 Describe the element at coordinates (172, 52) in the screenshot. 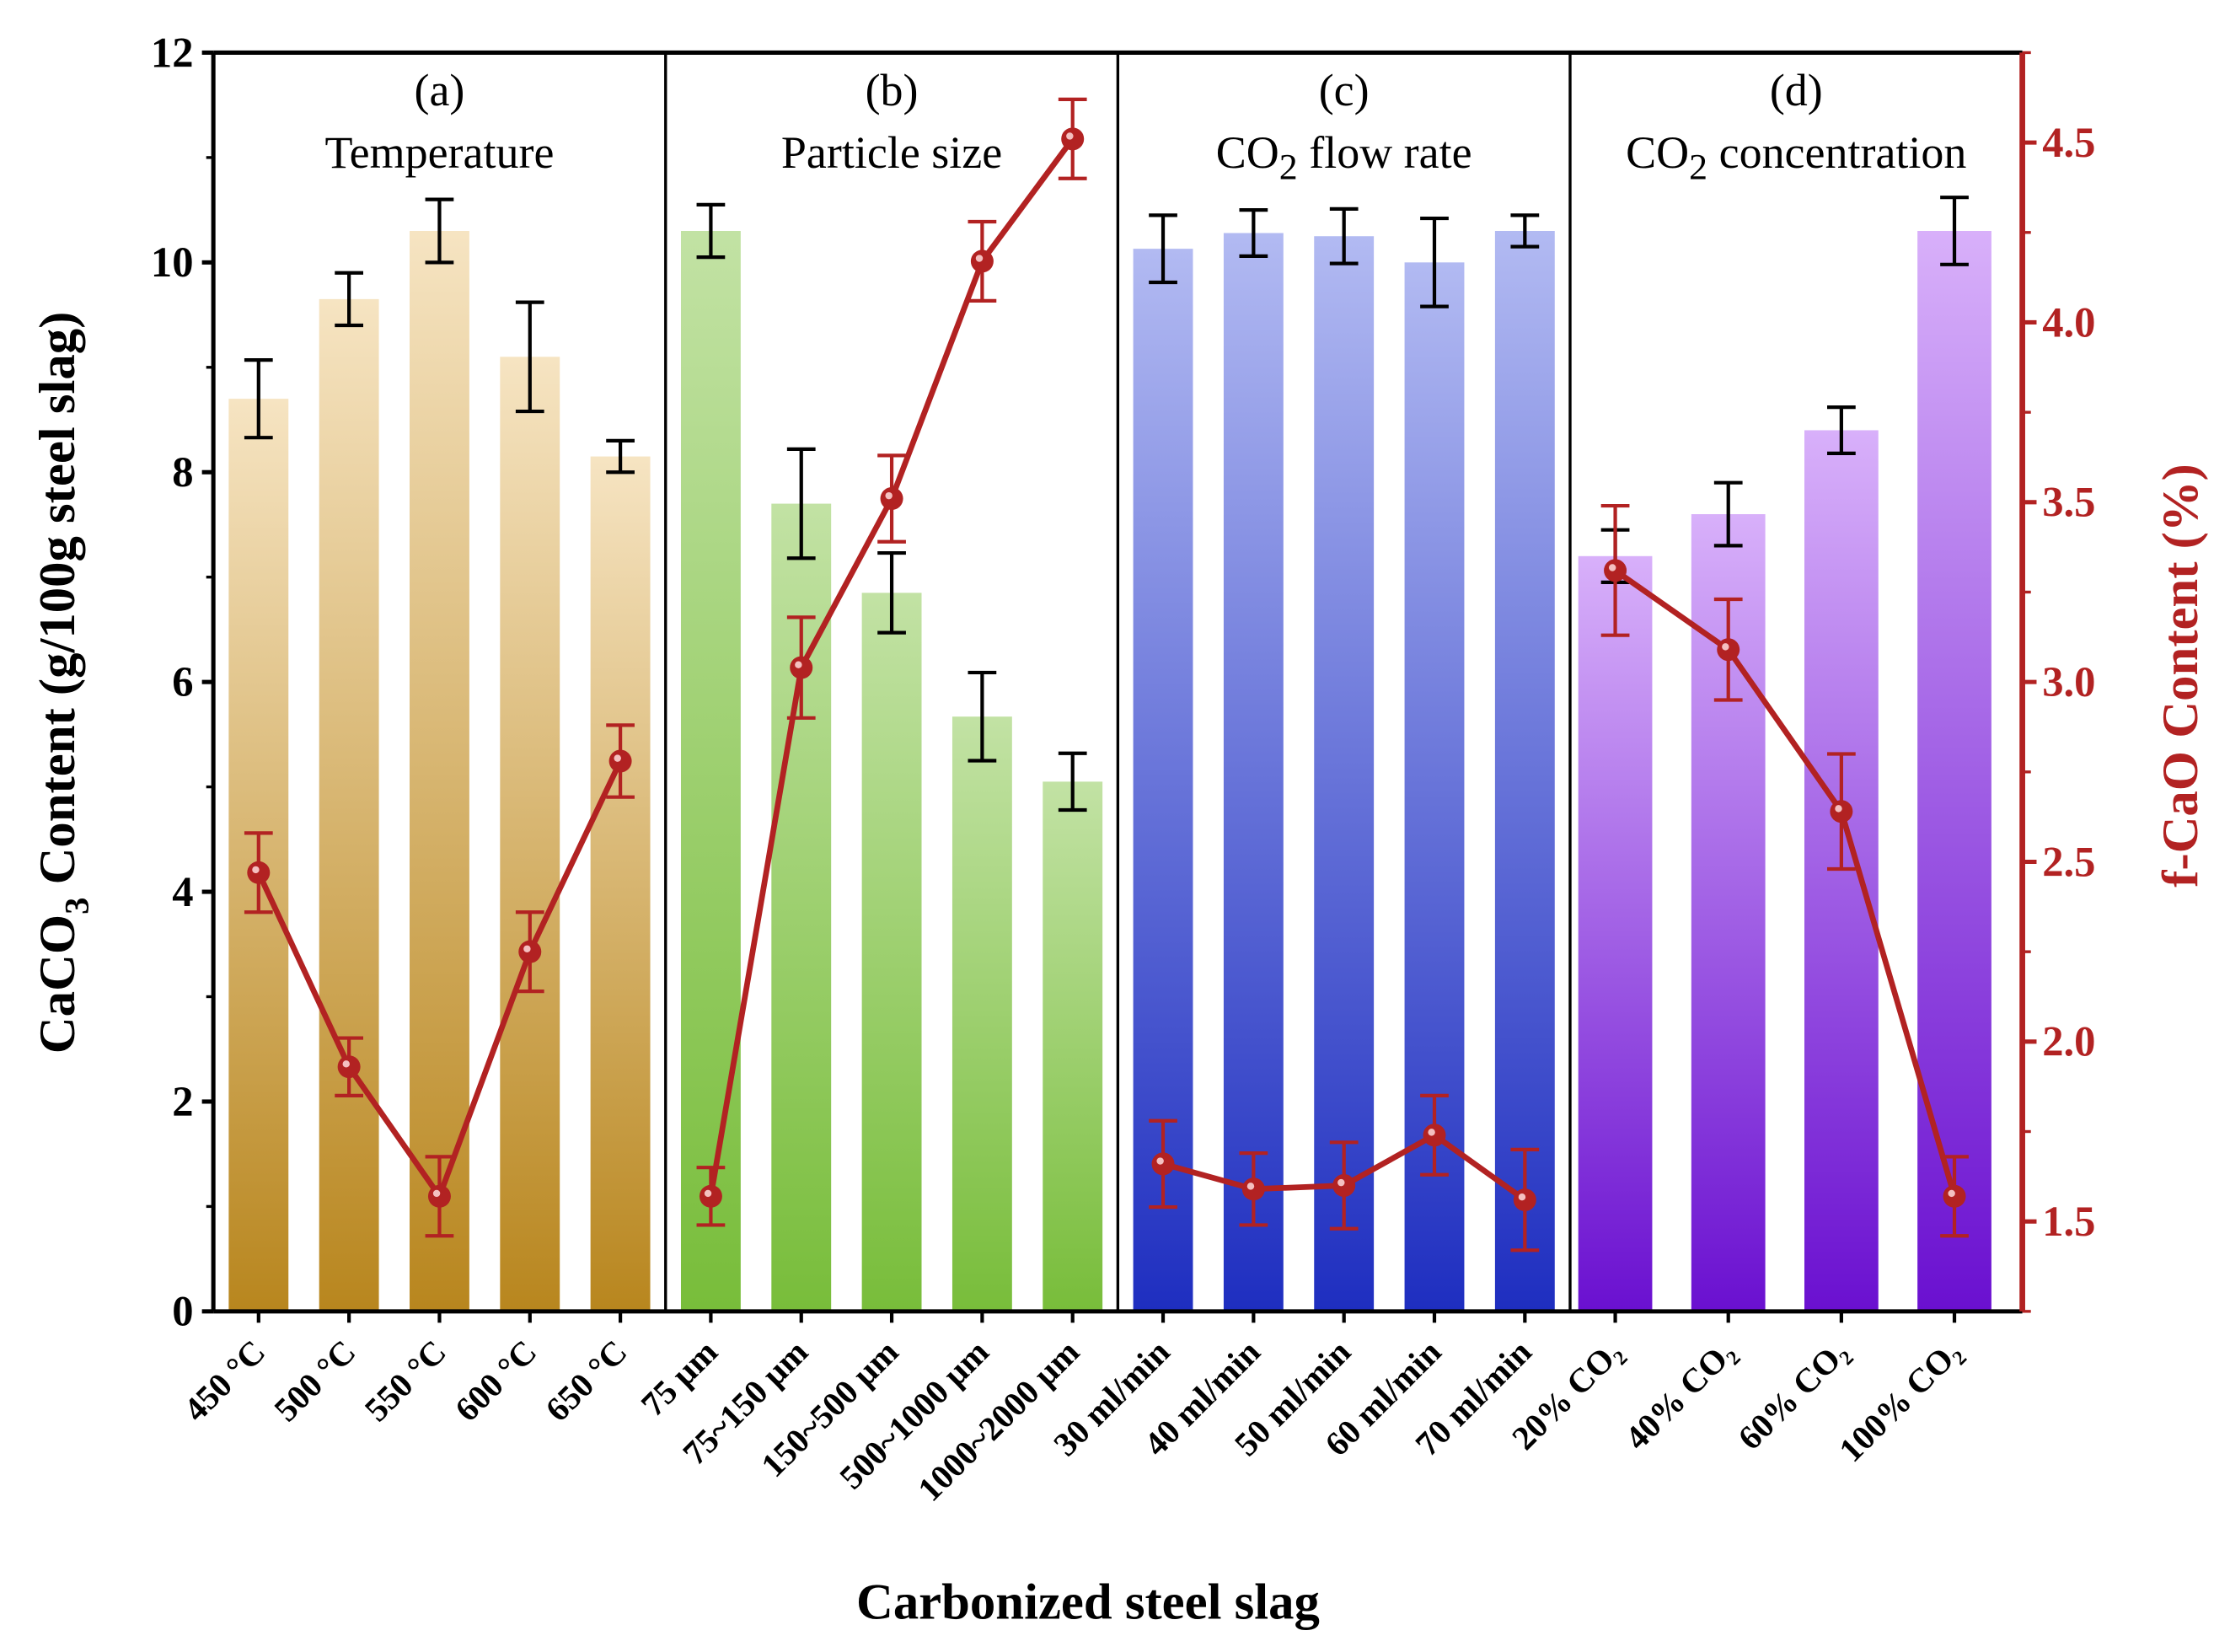

I see `y-tick-label: 12` at that location.